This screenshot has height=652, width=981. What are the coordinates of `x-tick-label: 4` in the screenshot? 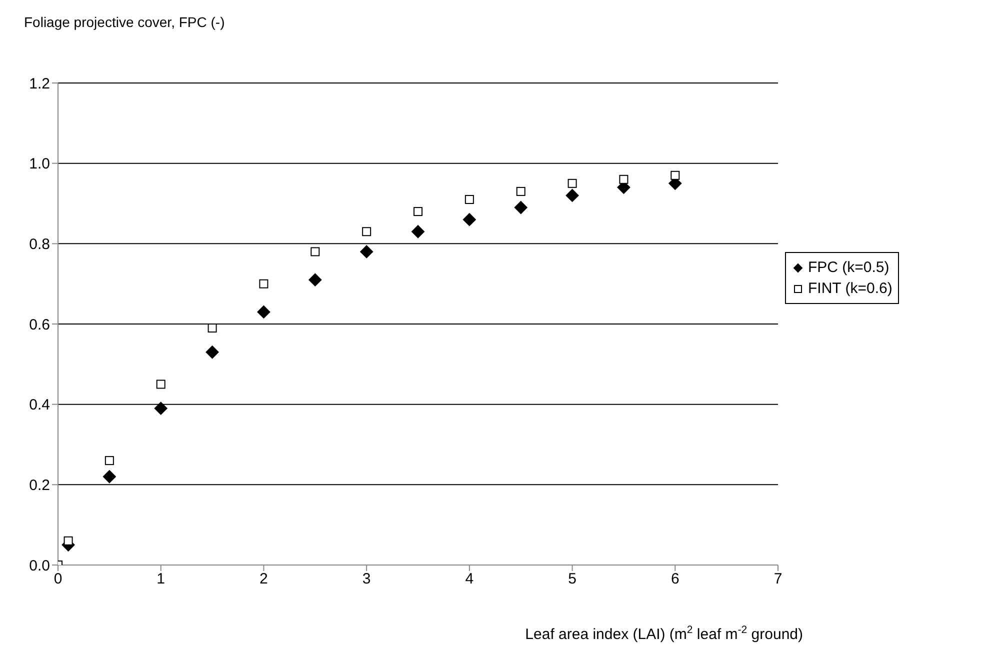 It's located at (469, 579).